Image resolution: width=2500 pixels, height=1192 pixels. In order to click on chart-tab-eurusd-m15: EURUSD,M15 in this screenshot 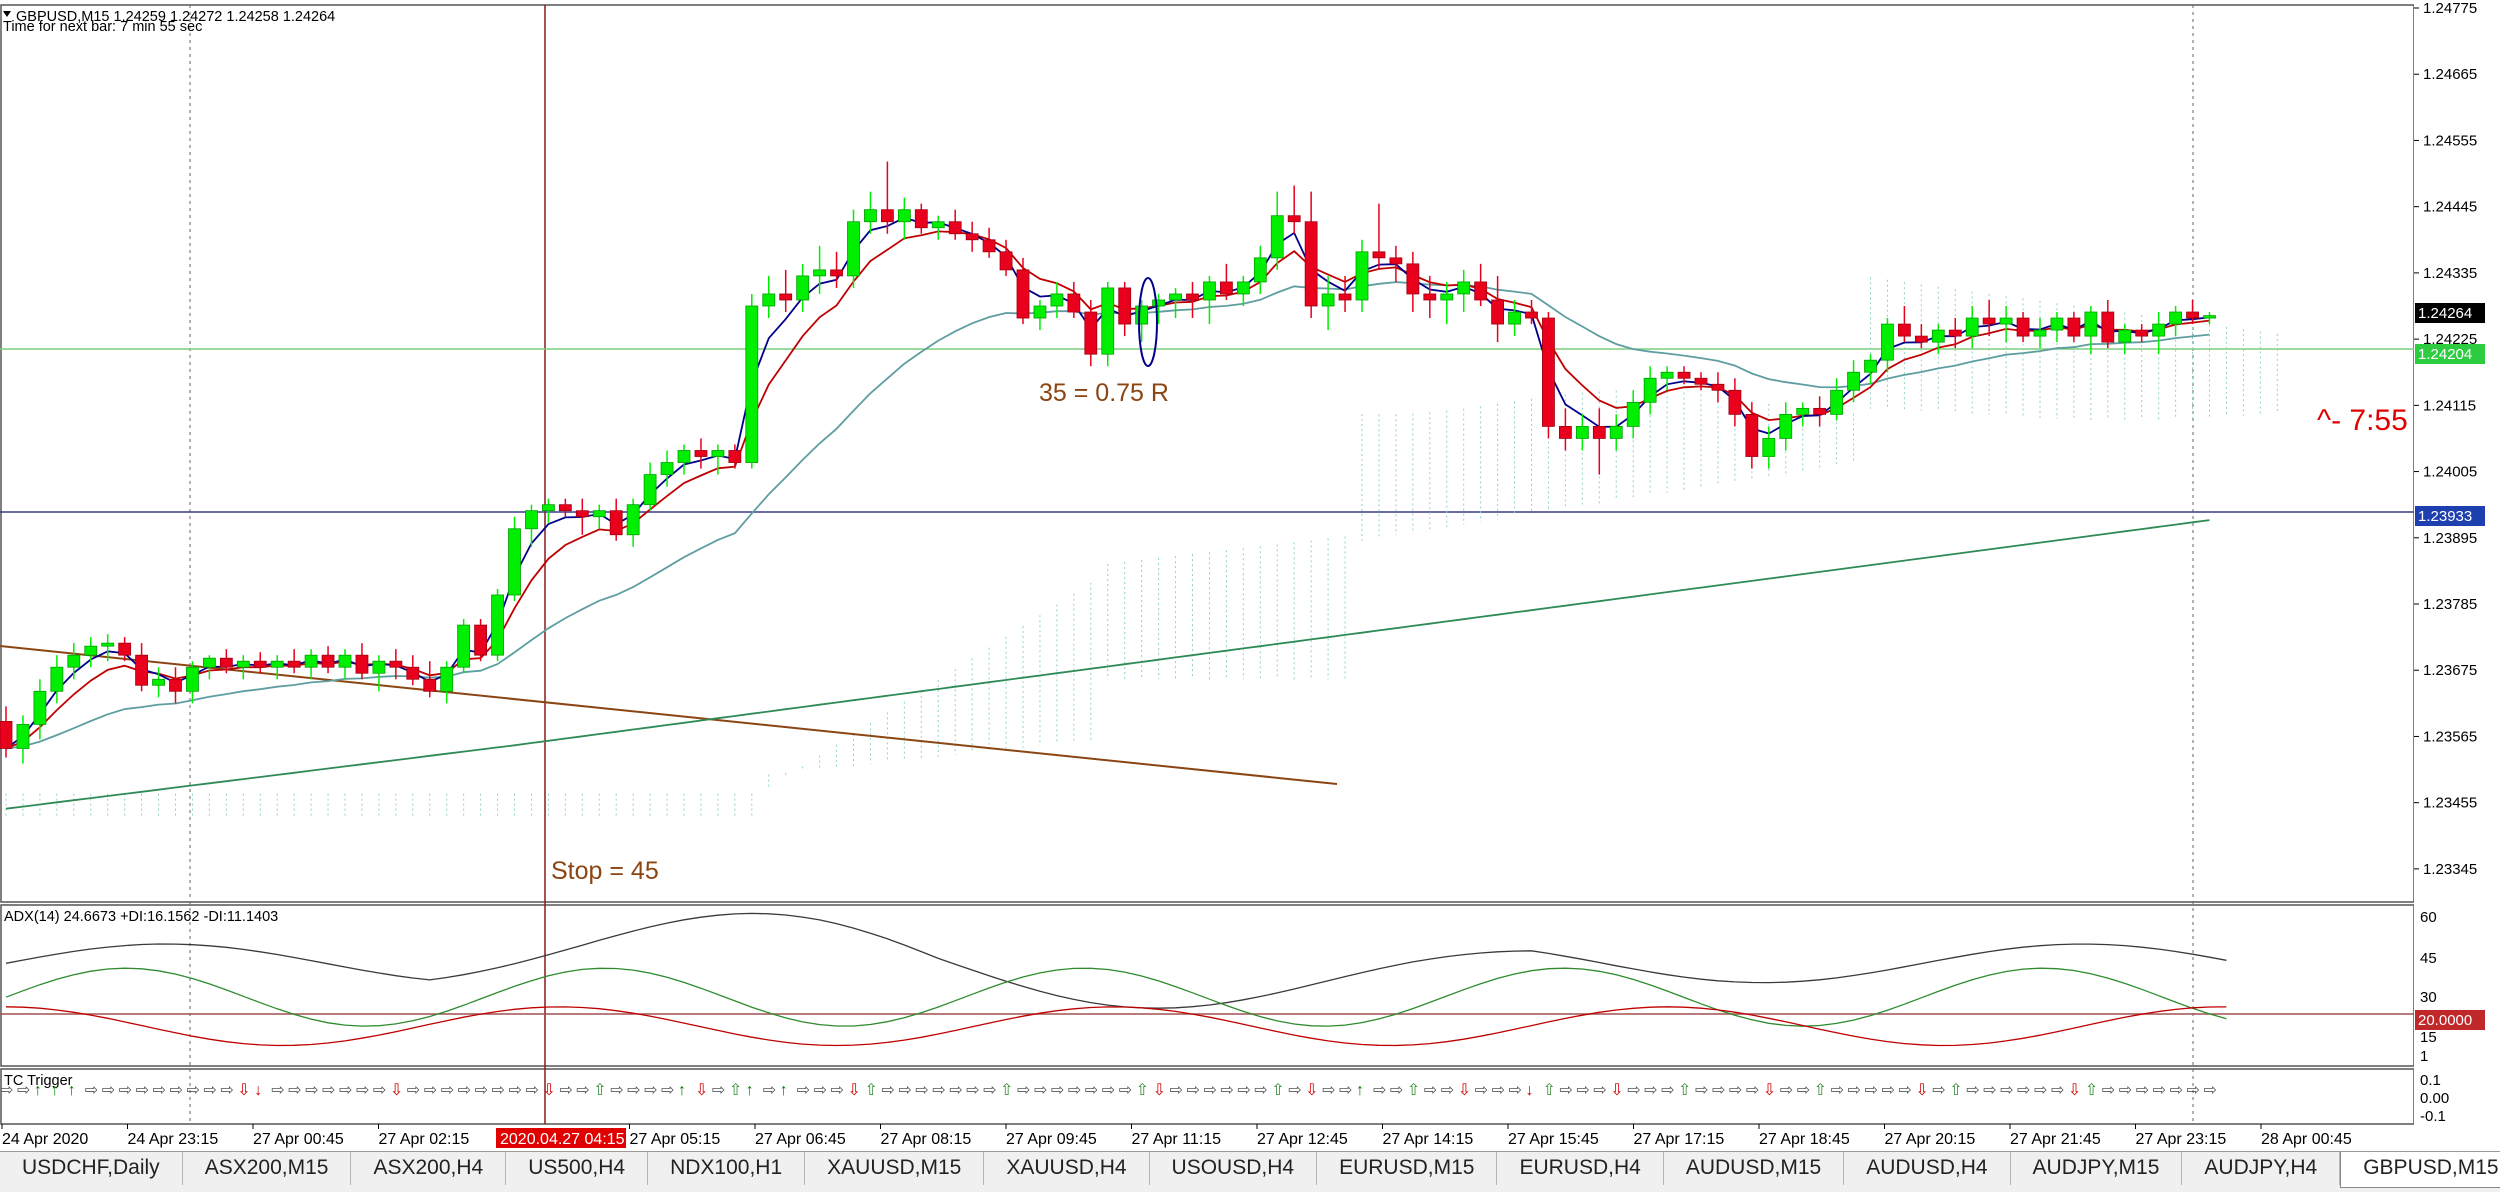, I will do `click(1407, 1168)`.